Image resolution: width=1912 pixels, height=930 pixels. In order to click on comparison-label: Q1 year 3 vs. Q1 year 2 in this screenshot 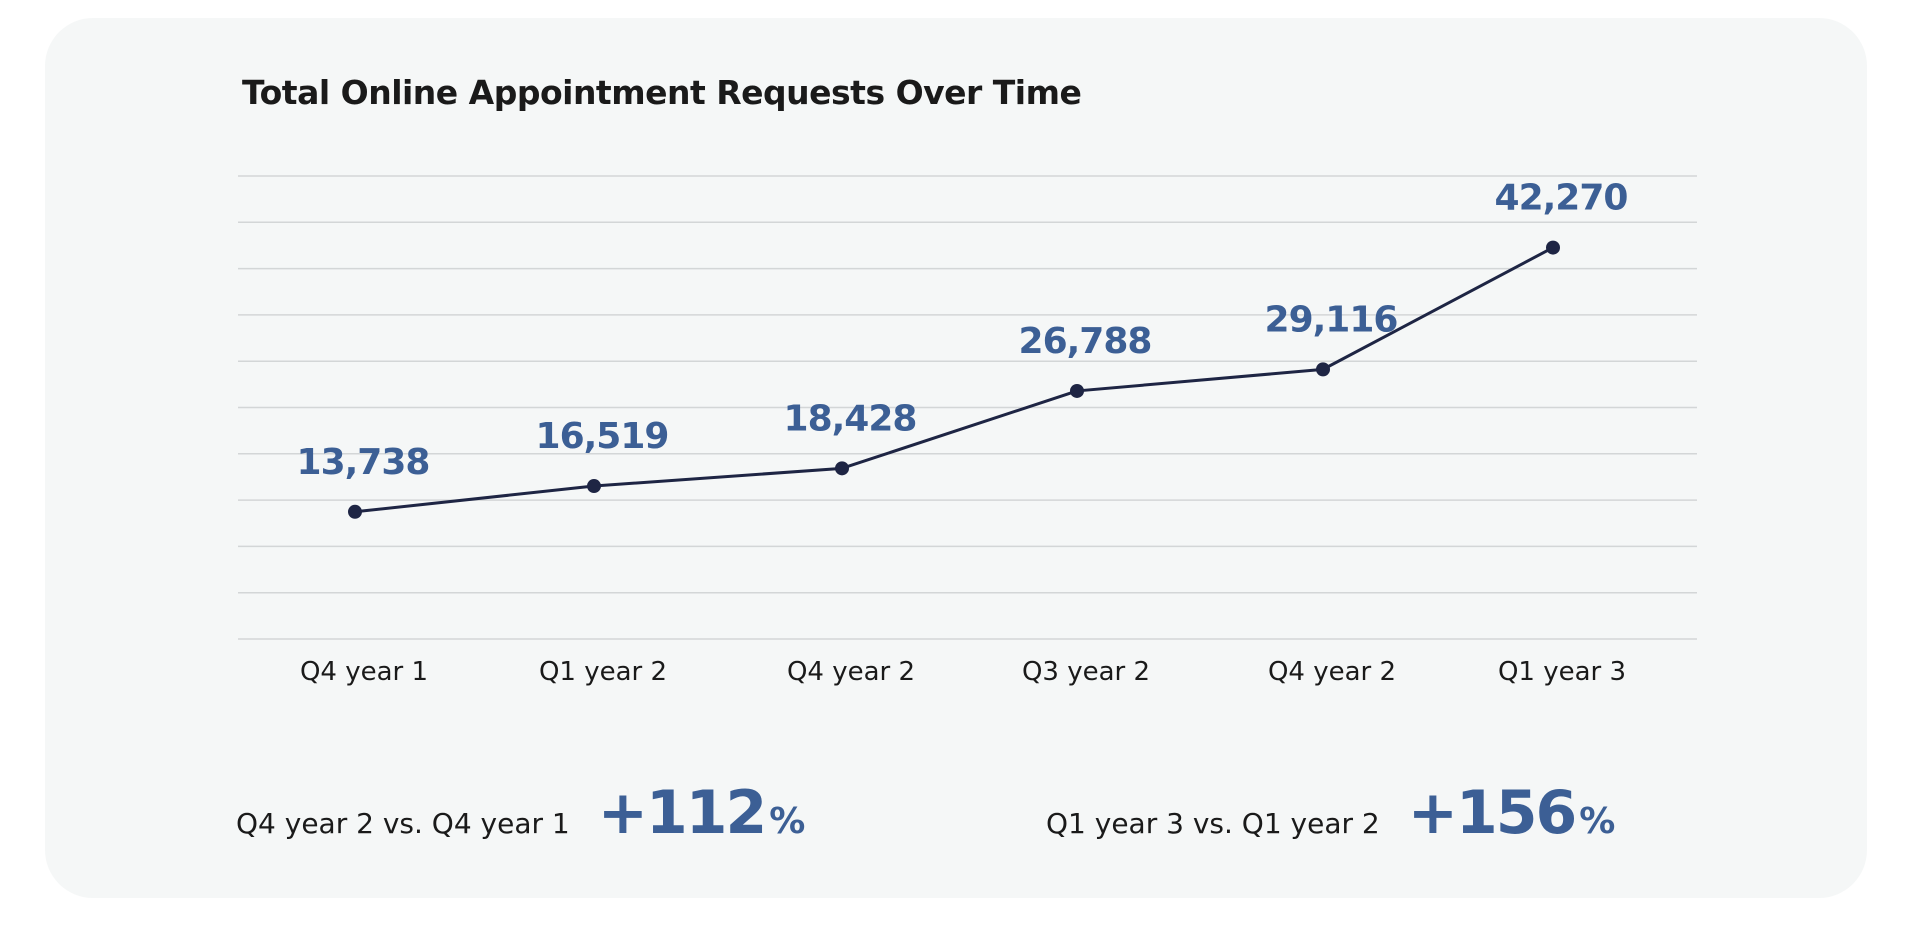, I will do `click(1213, 823)`.